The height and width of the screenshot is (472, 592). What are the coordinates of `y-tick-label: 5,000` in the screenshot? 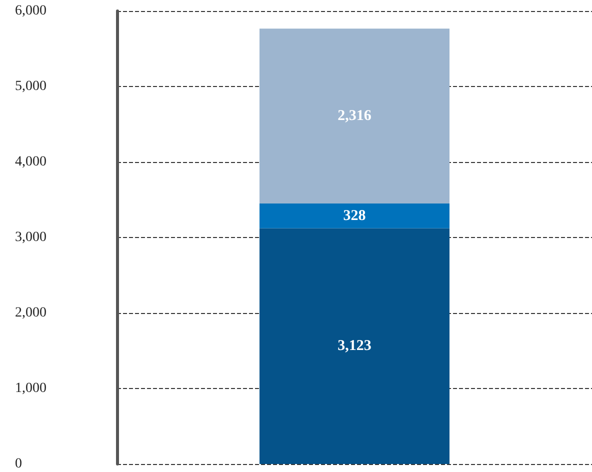 It's located at (30, 86).